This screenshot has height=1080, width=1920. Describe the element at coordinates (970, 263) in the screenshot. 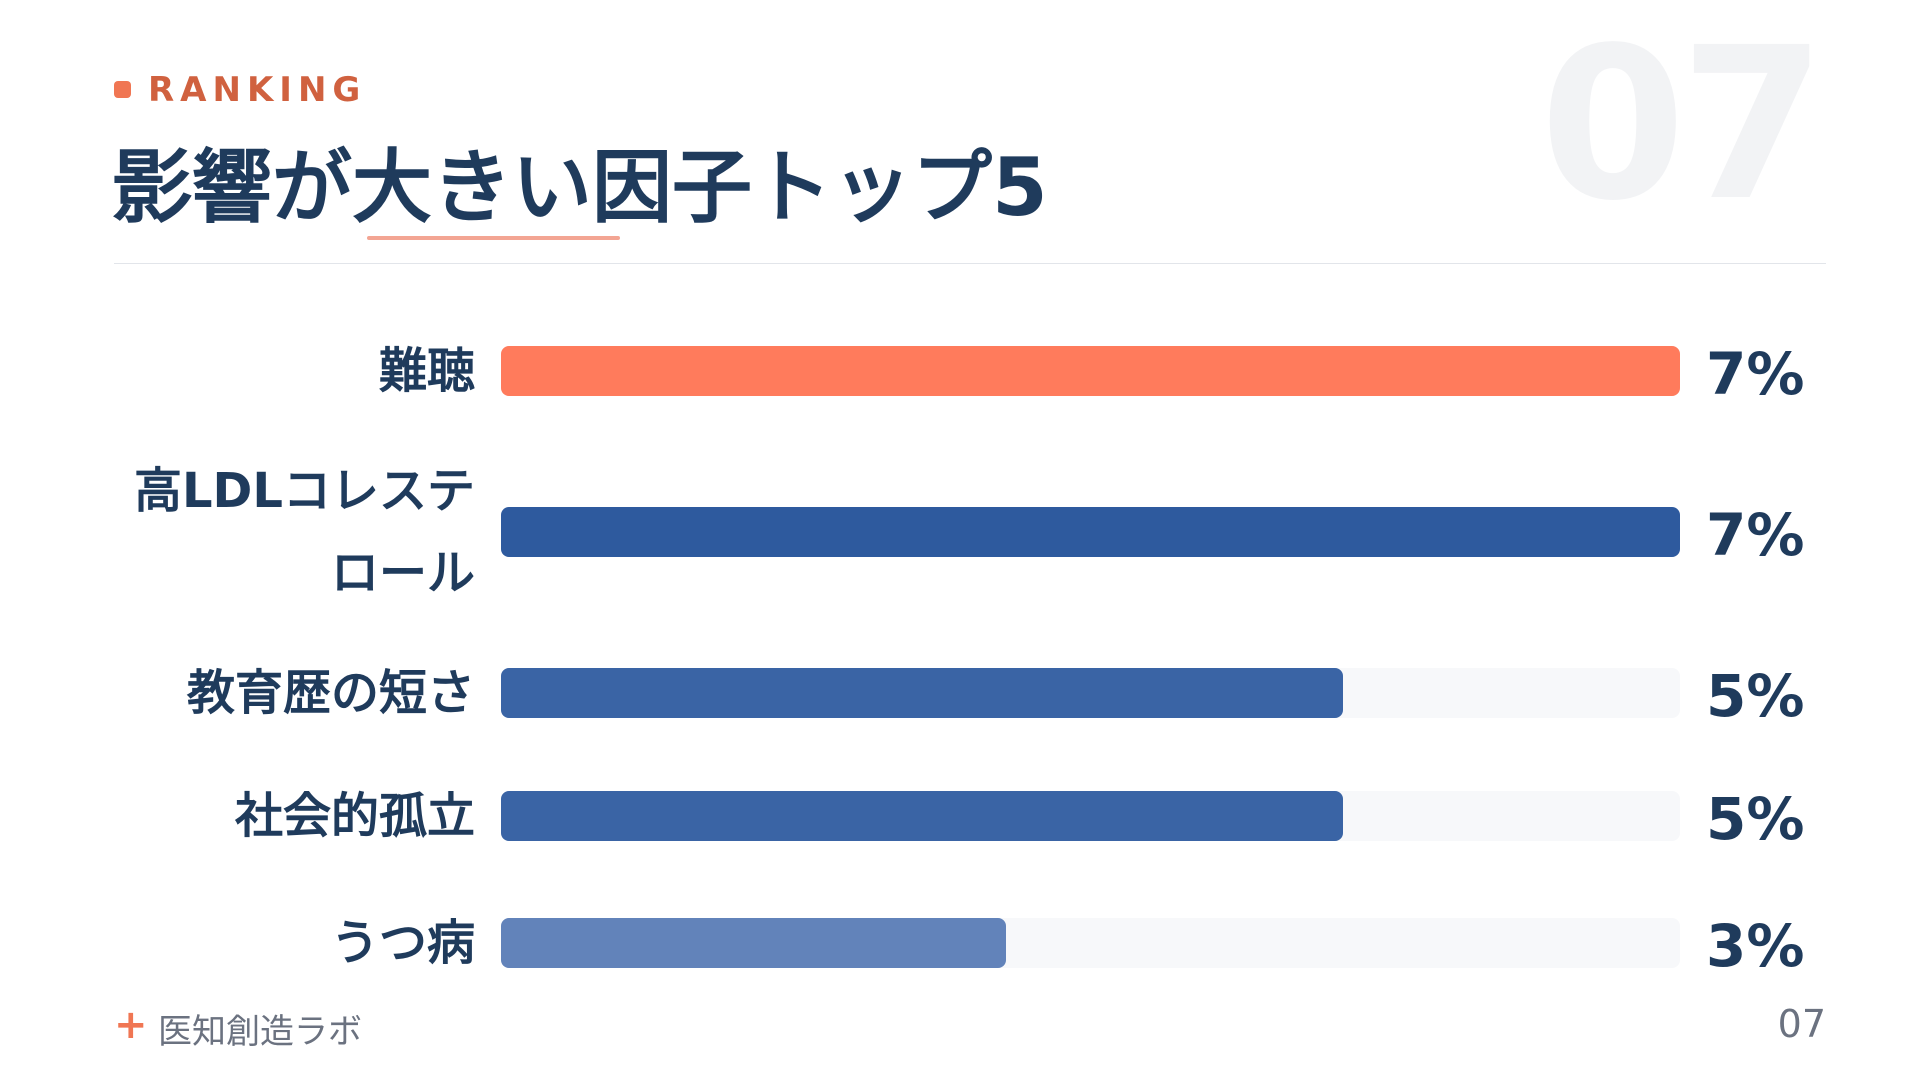

I see `divider` at that location.